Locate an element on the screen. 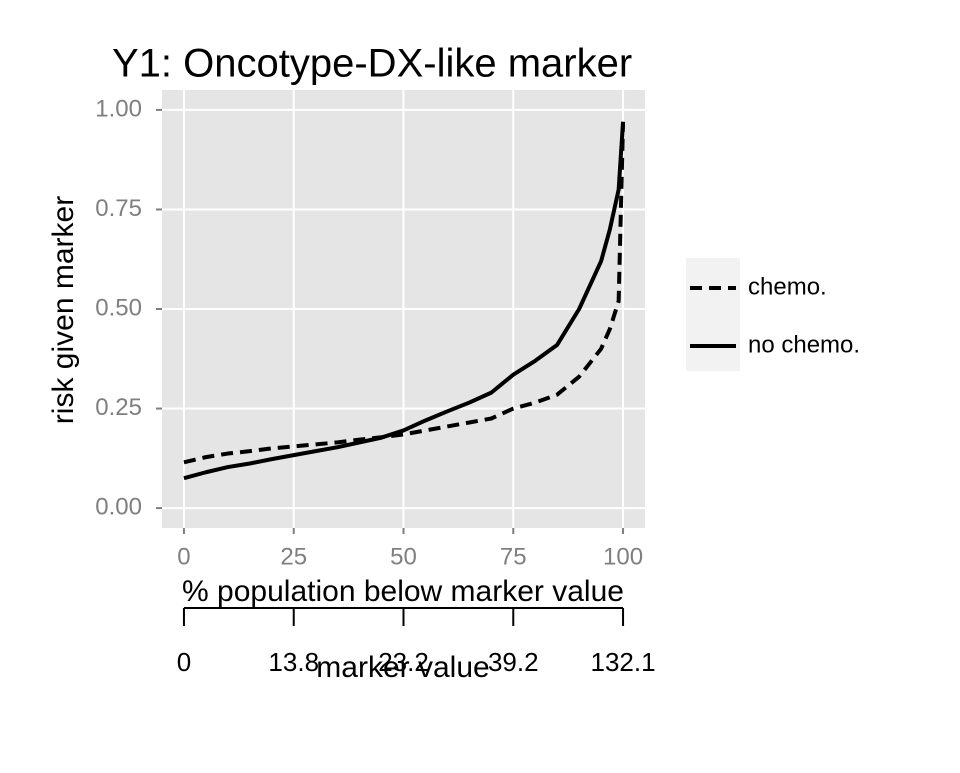  y-axis-label: risk given marker is located at coordinates (63, 310).